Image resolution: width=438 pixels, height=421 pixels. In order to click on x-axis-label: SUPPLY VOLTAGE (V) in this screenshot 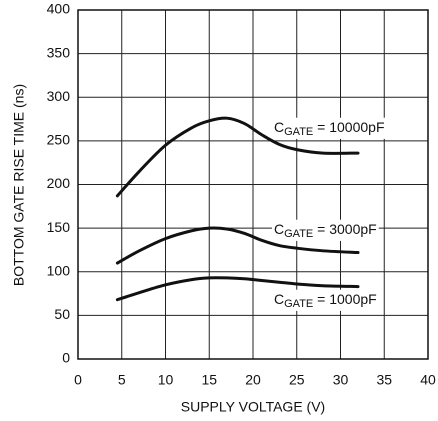, I will do `click(253, 407)`.